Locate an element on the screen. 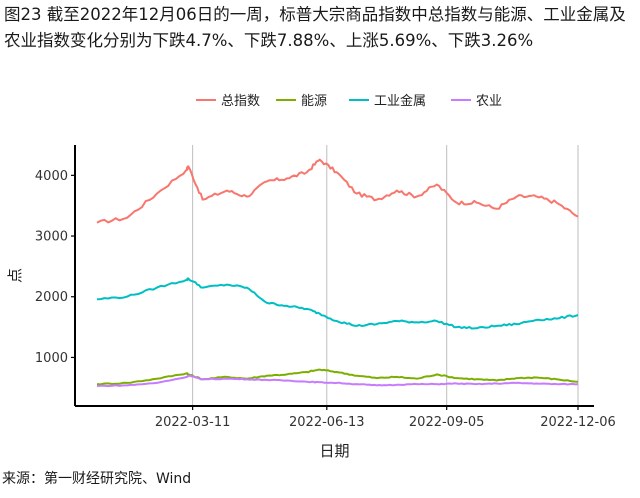 The width and height of the screenshot is (640, 498). y-tick-label-3: 4000 is located at coordinates (51, 176).